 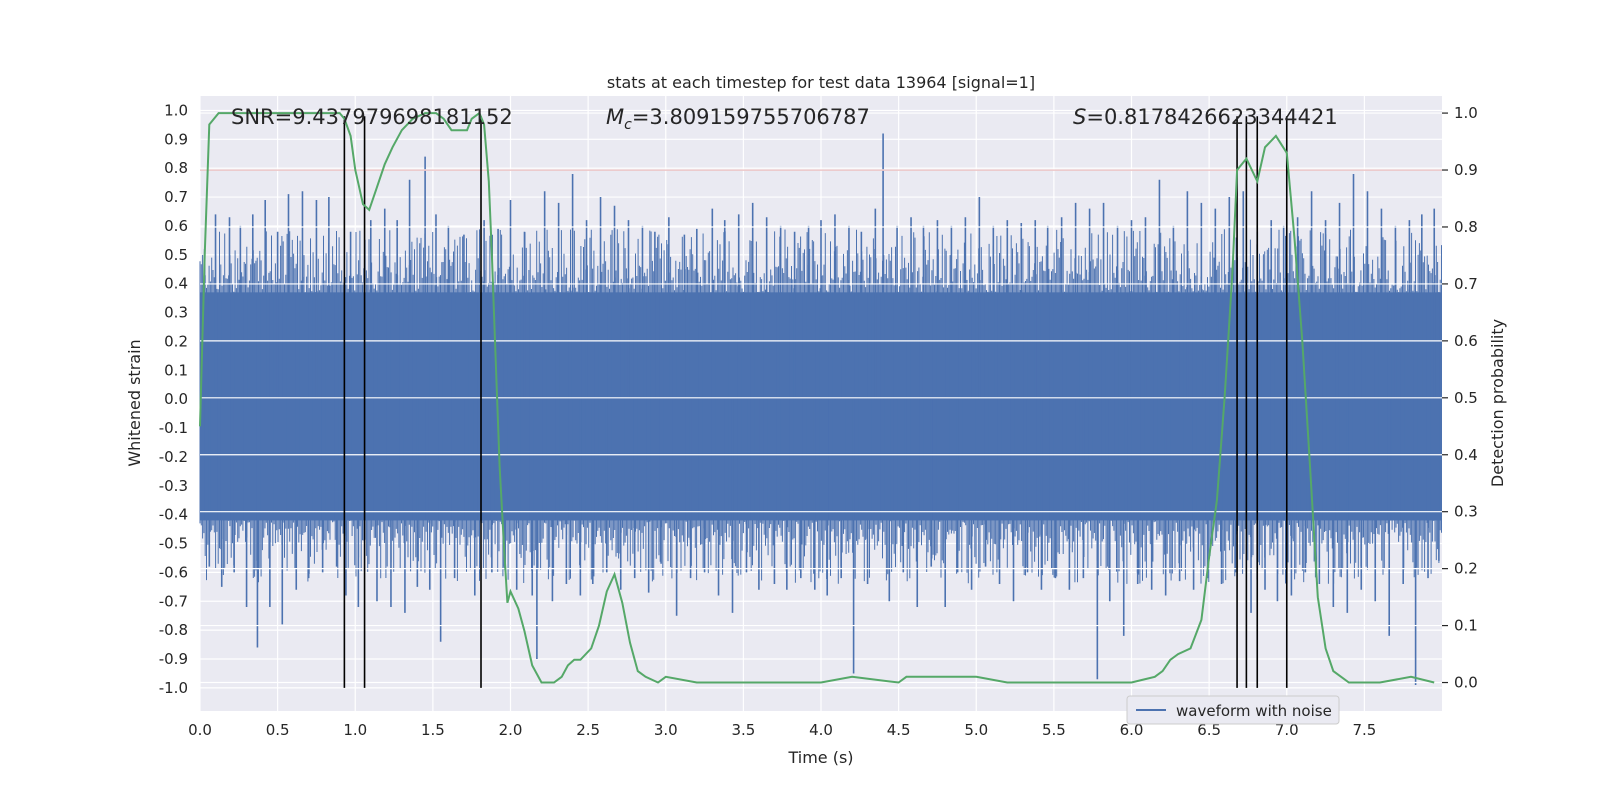 What do you see at coordinates (899, 730) in the screenshot?
I see `x-tick-label: 4.5` at bounding box center [899, 730].